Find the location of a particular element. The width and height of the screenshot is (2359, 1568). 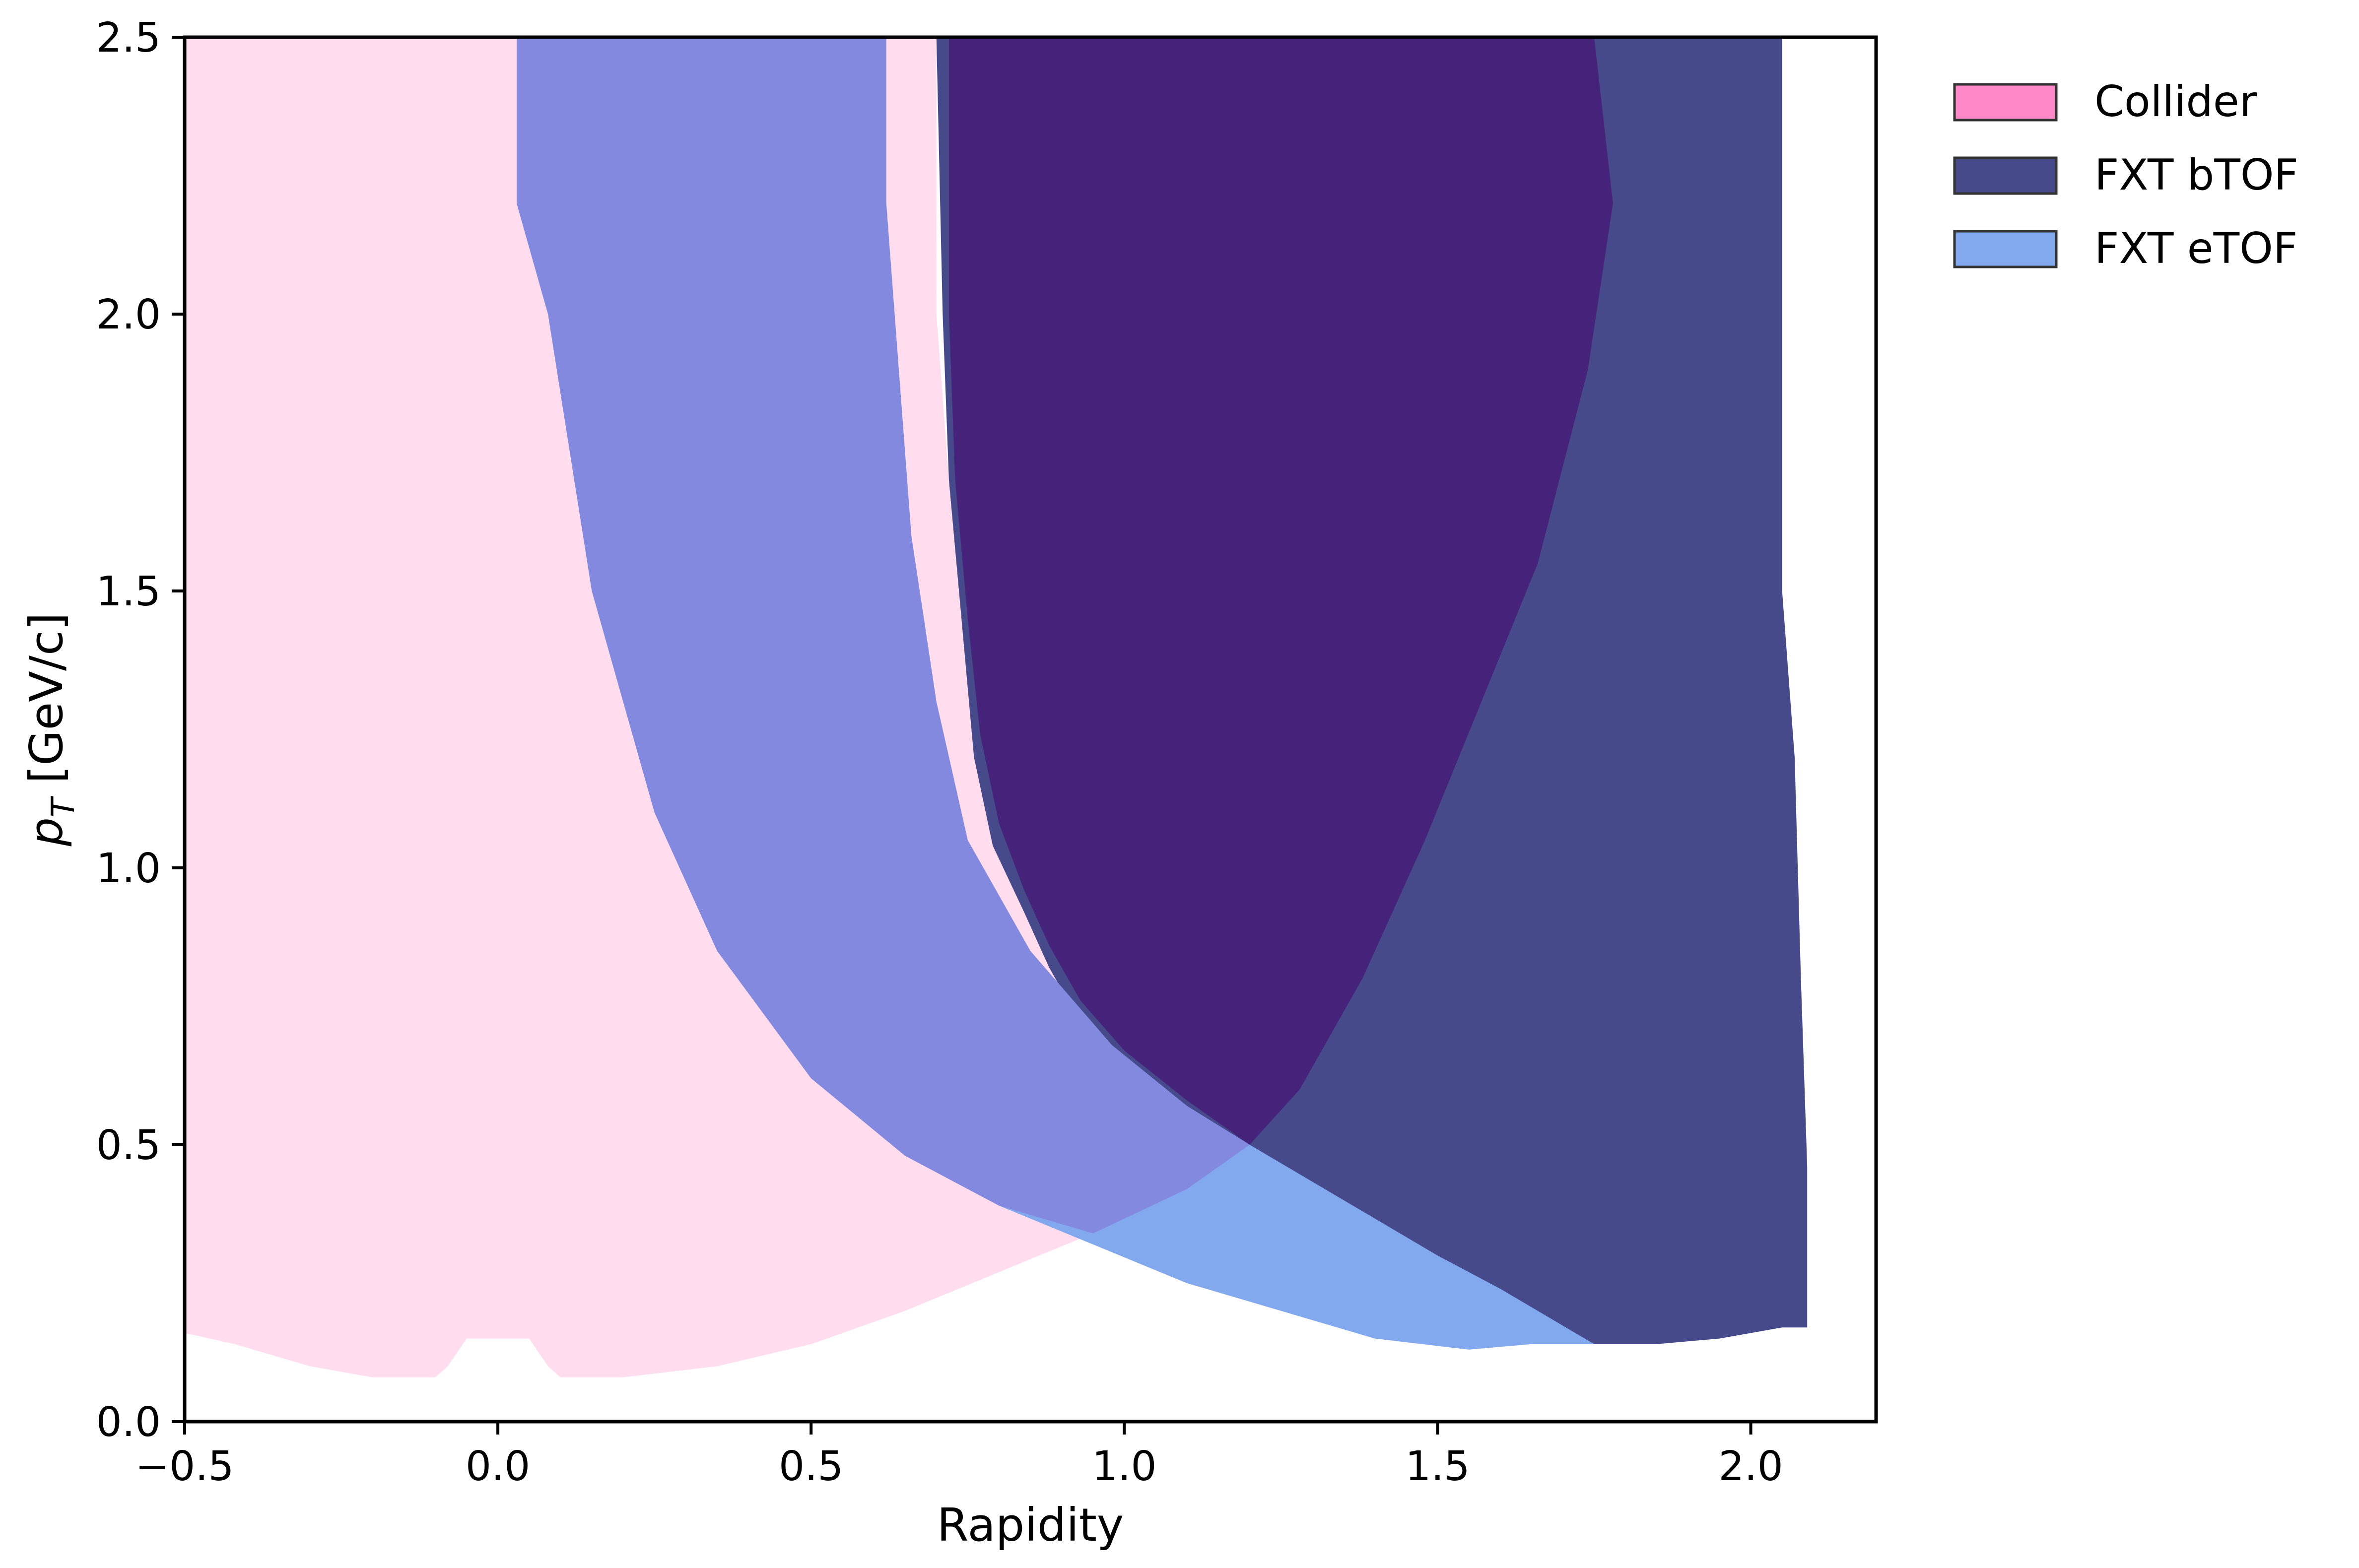

y-axis-label-unit: [GeV/c] is located at coordinates (47, 705).